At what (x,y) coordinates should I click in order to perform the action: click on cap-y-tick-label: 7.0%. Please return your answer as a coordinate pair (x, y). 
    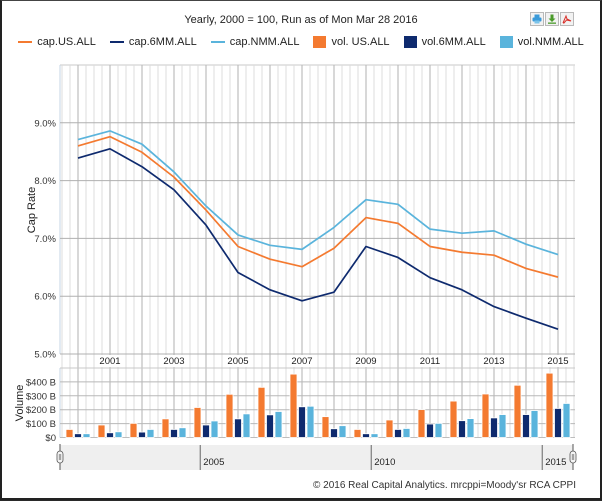
    Looking at the image, I should click on (45, 239).